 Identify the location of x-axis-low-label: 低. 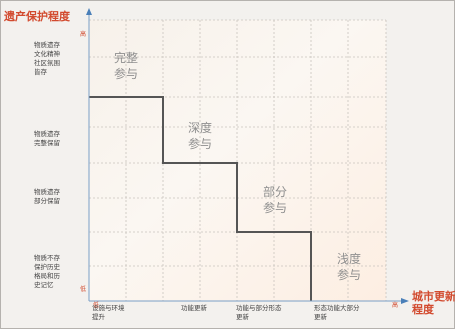
(96, 305).